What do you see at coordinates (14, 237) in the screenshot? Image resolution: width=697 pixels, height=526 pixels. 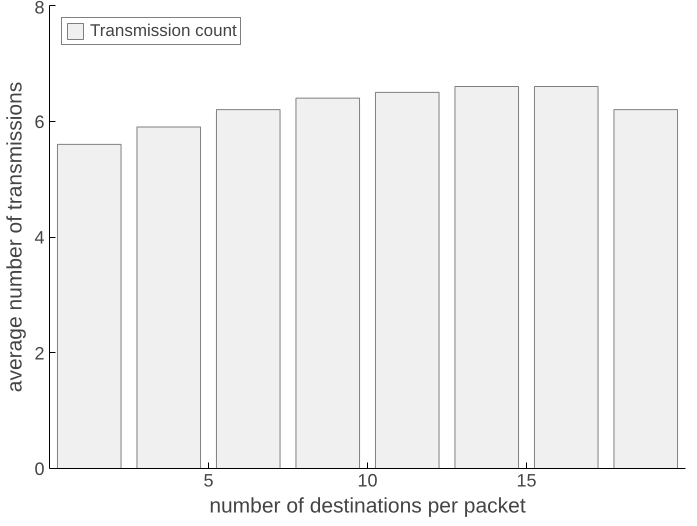 I see `y-axis-title: average number of transmissions` at bounding box center [14, 237].